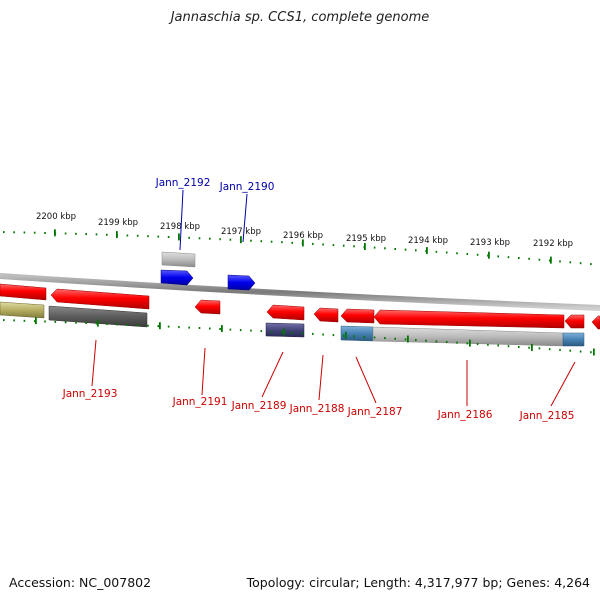  Describe the element at coordinates (317, 409) in the screenshot. I see `gene-label: Jann_2188` at that location.